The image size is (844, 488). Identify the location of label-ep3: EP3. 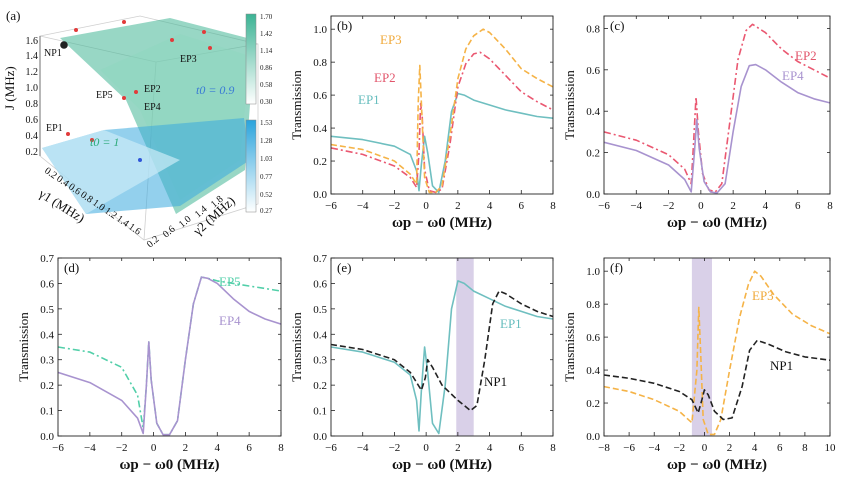
(188, 59).